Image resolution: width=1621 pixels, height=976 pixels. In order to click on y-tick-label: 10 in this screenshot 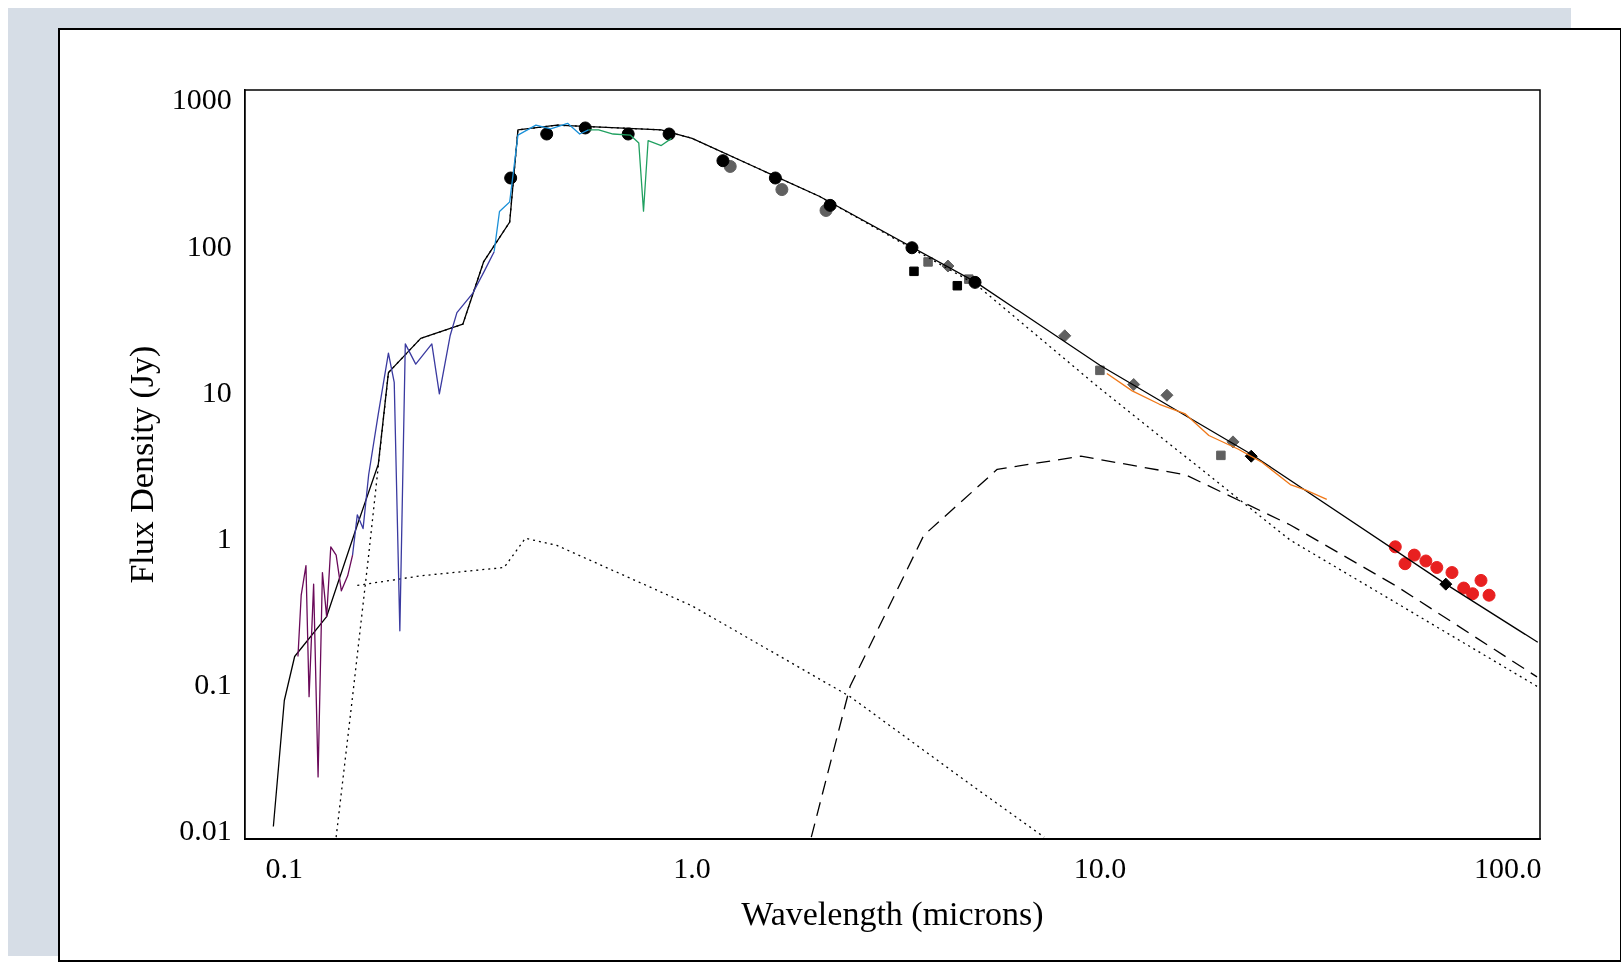, I will do `click(216, 391)`.